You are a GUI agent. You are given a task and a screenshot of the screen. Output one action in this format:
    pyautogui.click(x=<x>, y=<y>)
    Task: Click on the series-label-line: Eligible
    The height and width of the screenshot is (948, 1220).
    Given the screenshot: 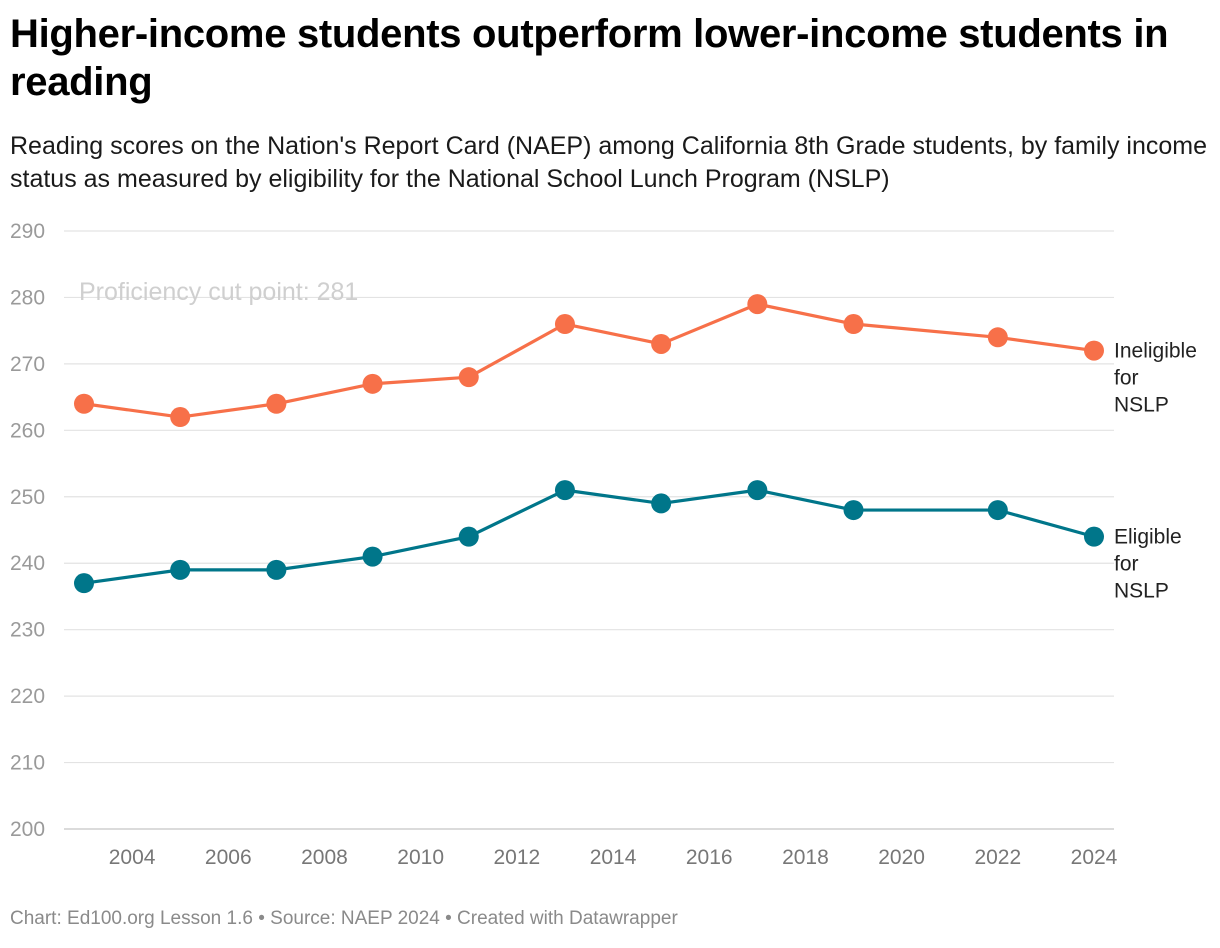 What is the action you would take?
    pyautogui.click(x=1148, y=537)
    